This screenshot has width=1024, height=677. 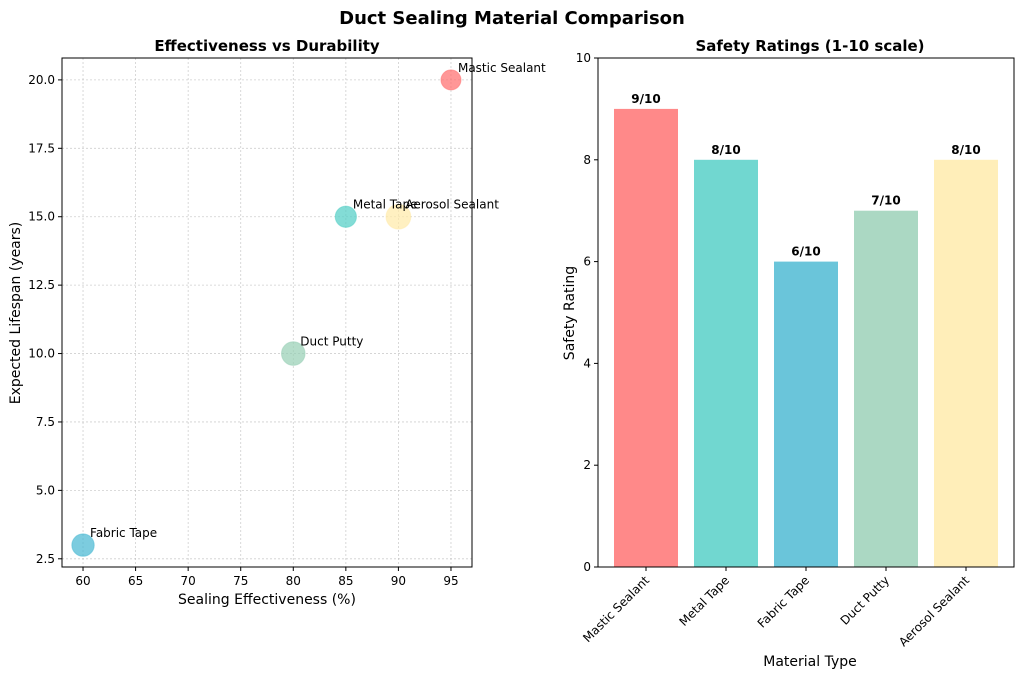 What do you see at coordinates (934, 611) in the screenshot?
I see `bar-x-tick-label: Aerosol Sealant` at bounding box center [934, 611].